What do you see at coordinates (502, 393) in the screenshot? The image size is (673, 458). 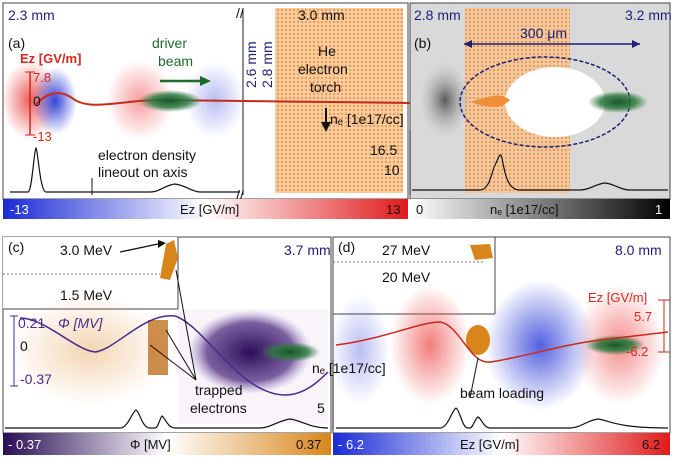 I see `beam-loading-label: beam loading` at bounding box center [502, 393].